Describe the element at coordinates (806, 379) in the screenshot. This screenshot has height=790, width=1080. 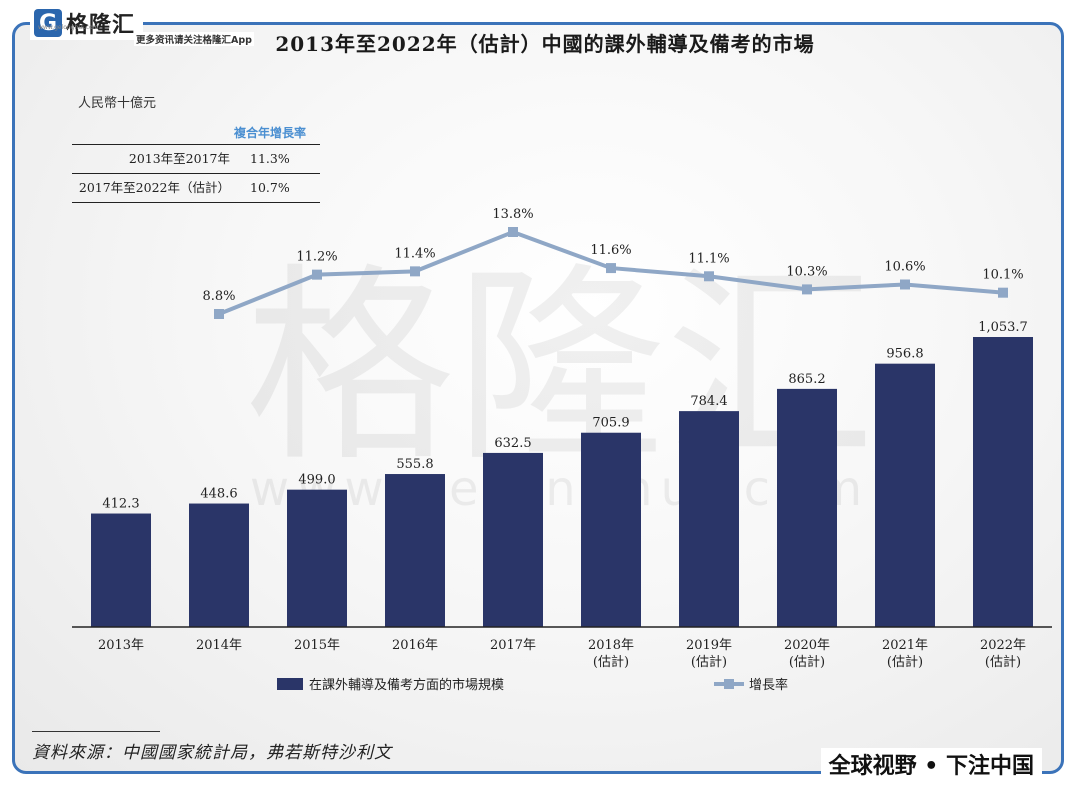
I see `bar-value-label: 865.2` at that location.